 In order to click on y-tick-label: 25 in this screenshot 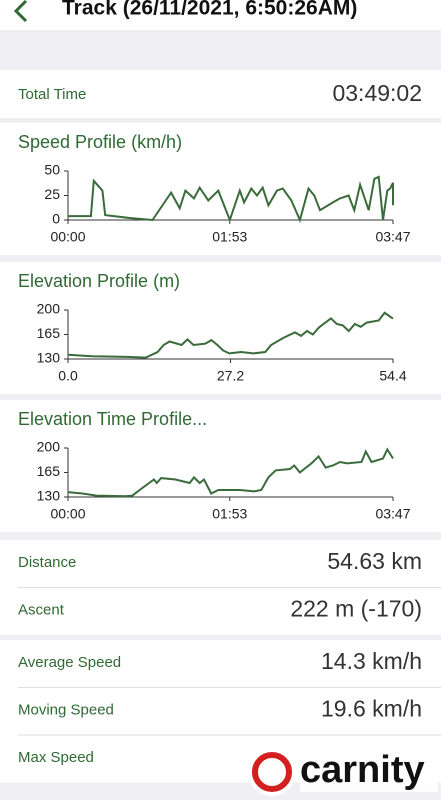, I will do `click(52, 194)`.